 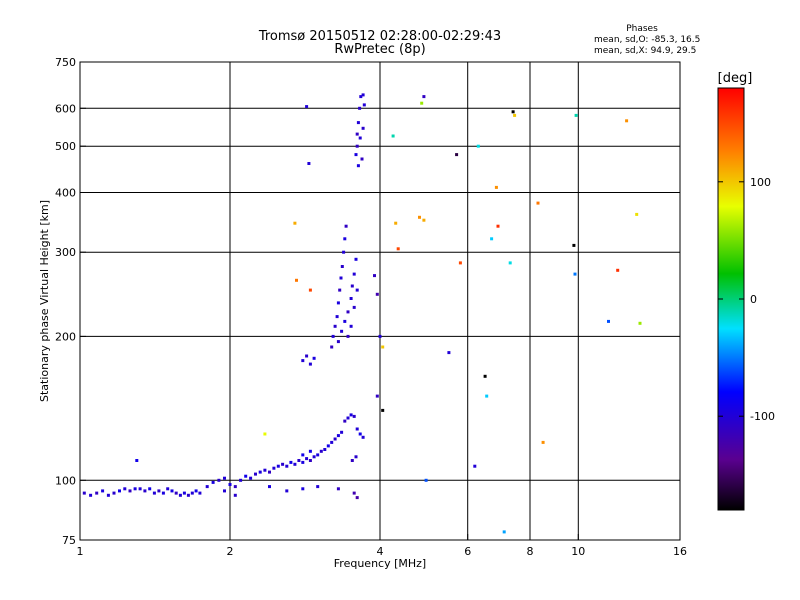 I want to click on x-tick-label: 4, so click(x=380, y=551).